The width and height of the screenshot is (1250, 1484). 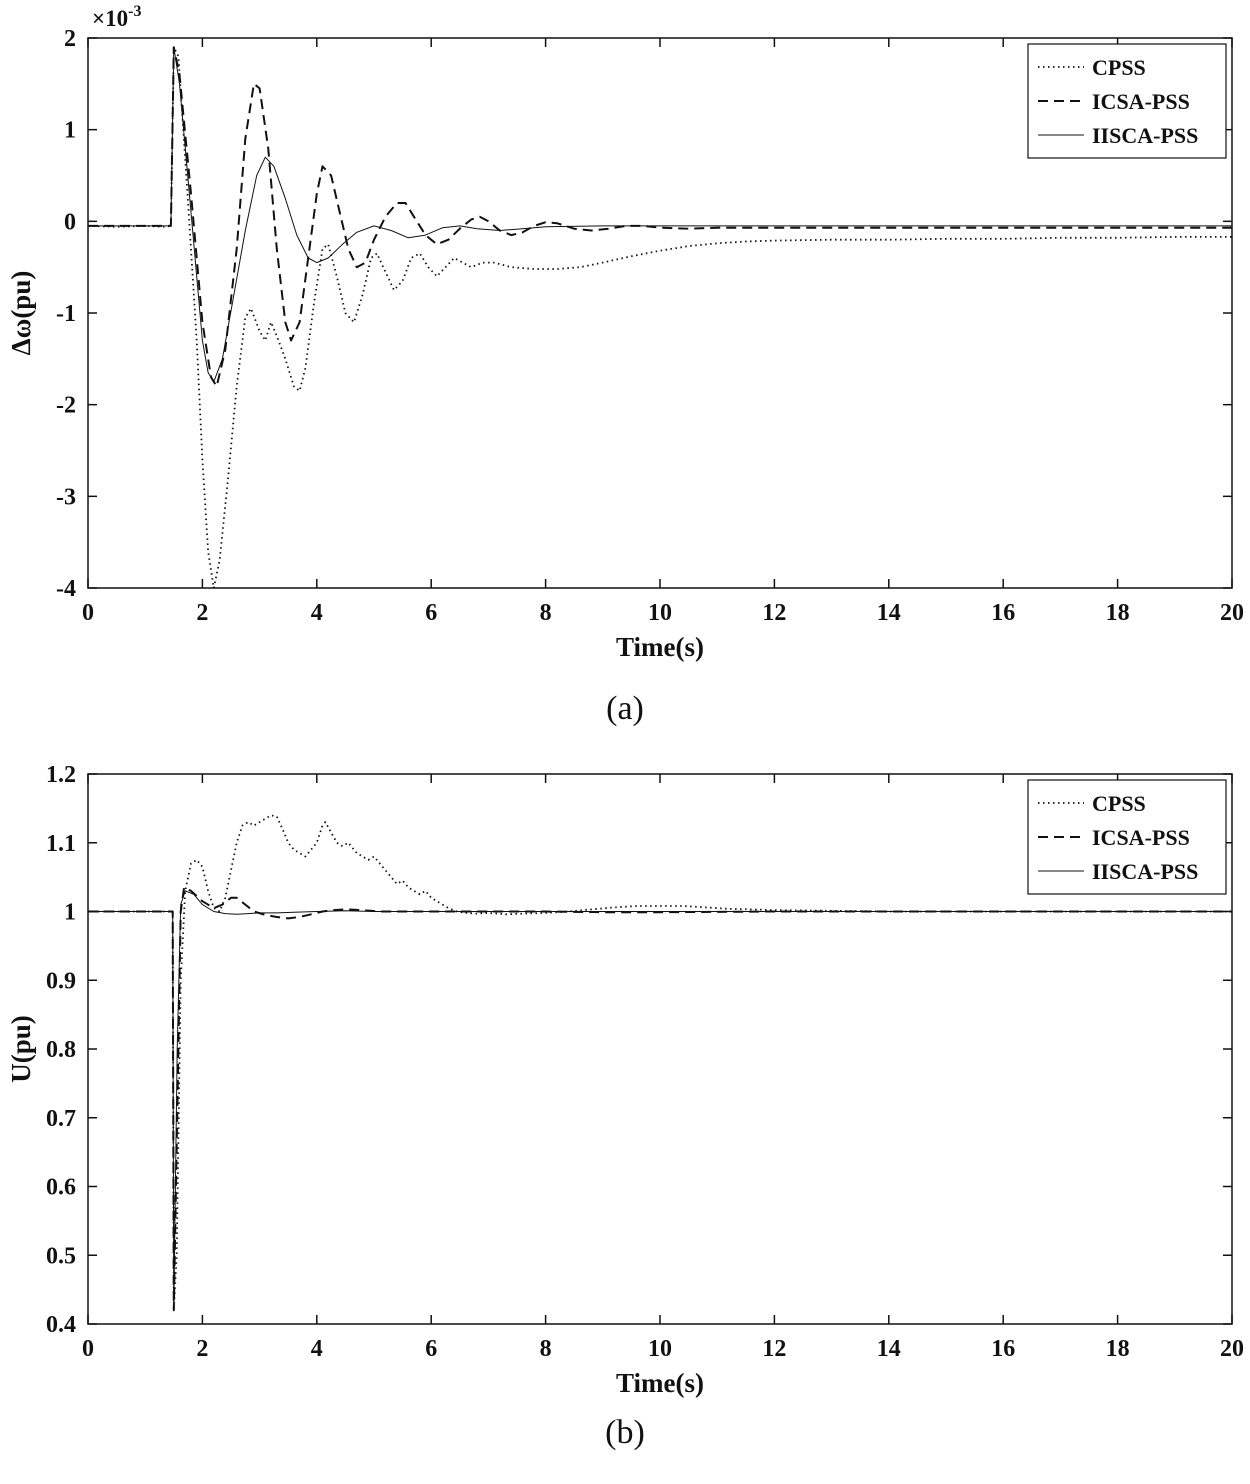 I want to click on chart-b-caption: (b), so click(x=625, y=1432).